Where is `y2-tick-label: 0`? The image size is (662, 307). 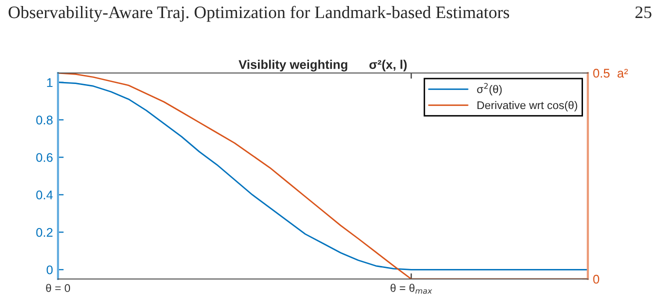 y2-tick-label: 0 is located at coordinates (596, 279).